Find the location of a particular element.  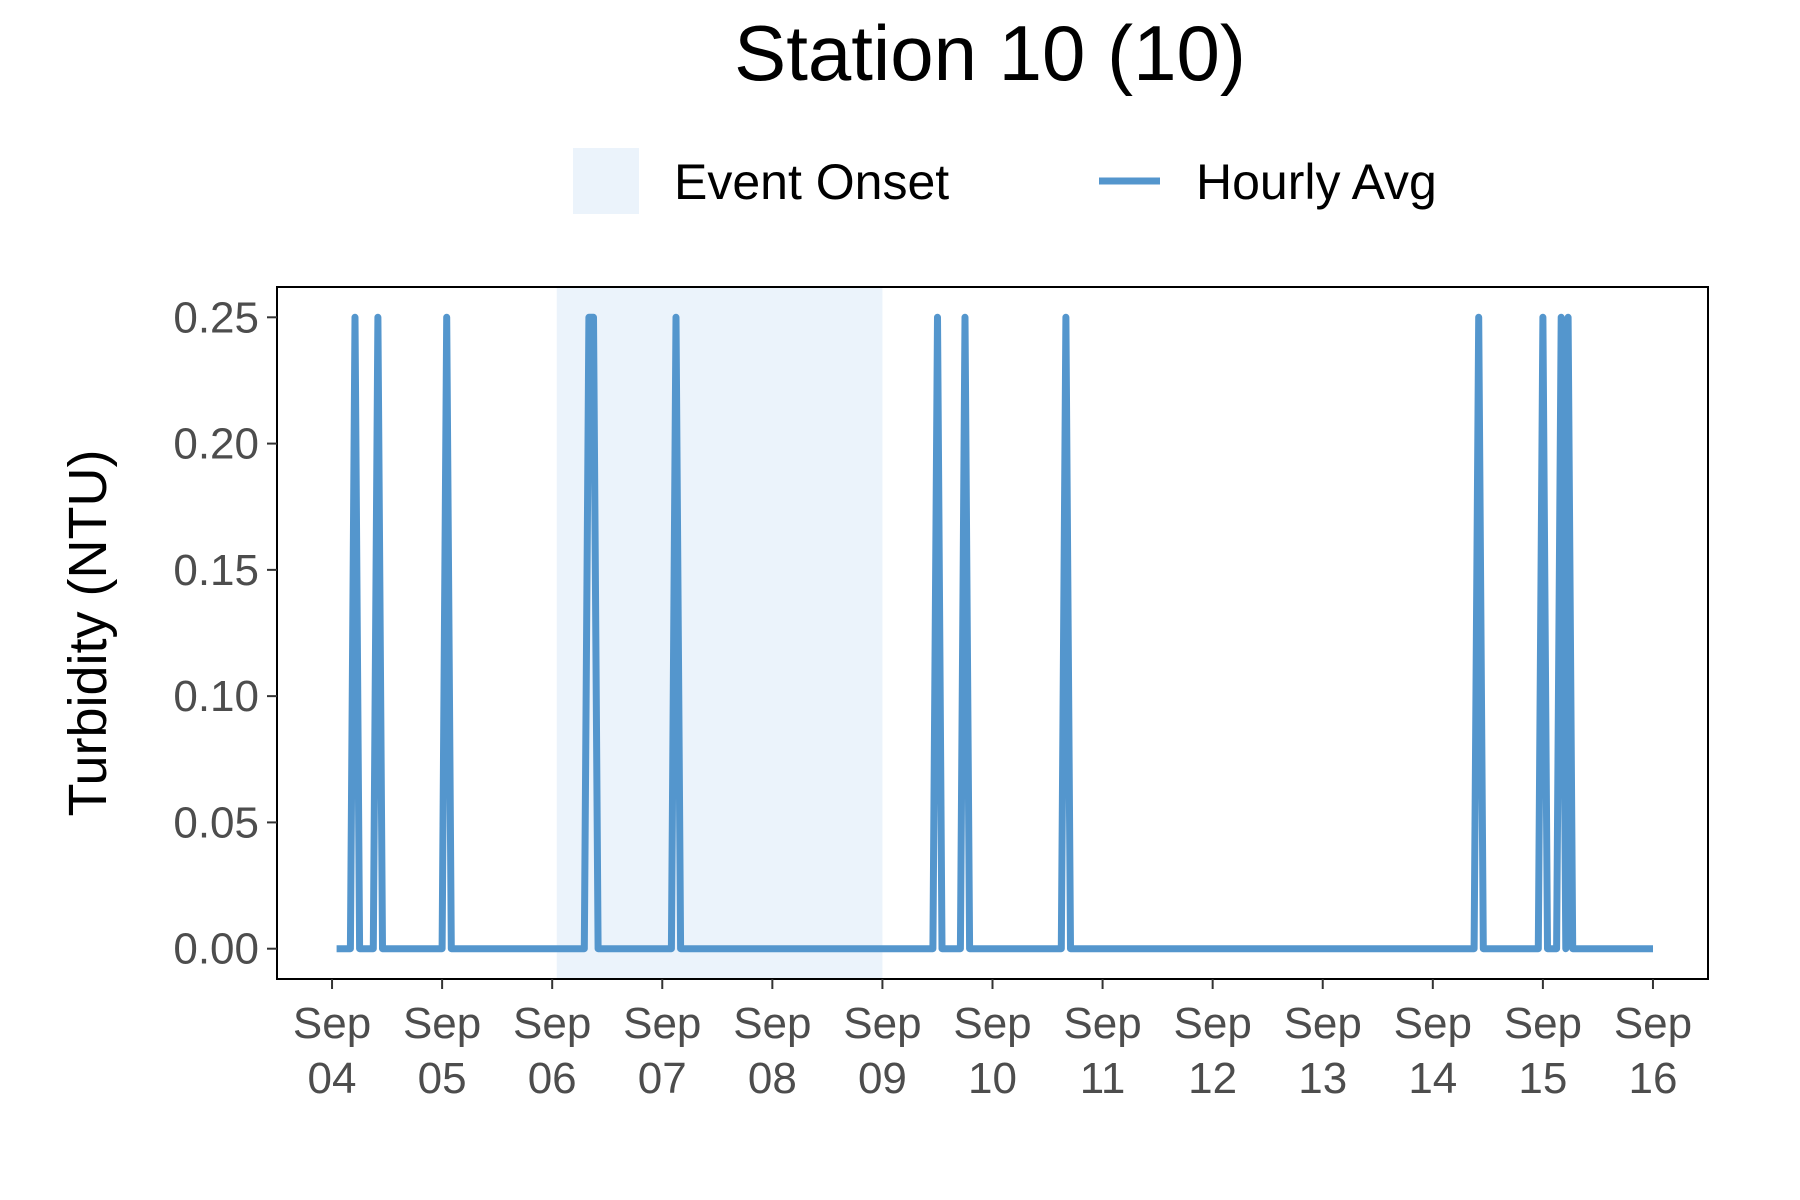

legend-label-hourly-avg: Hourly Avg is located at coordinates (1316, 182).